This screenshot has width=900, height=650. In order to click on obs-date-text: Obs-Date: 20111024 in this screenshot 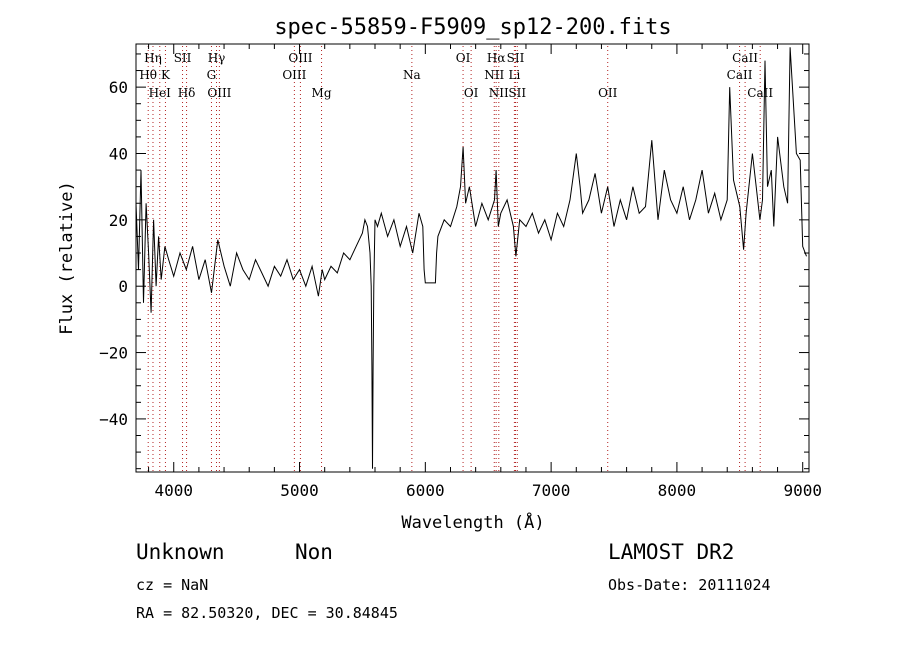, I will do `click(689, 585)`.